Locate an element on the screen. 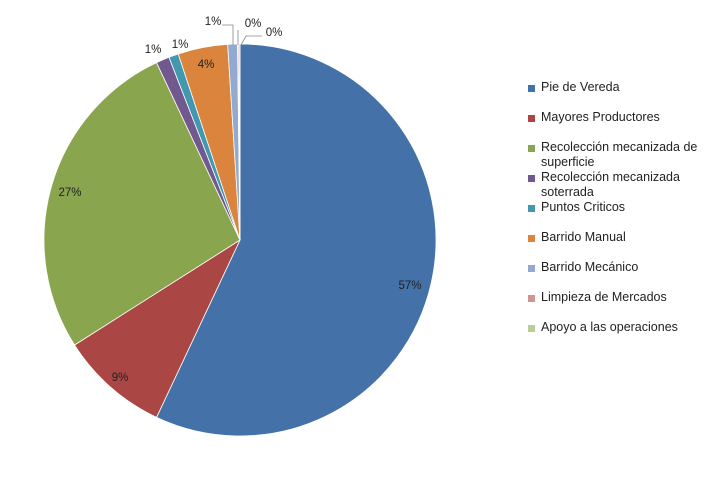  data-label-2: 9% is located at coordinates (120, 378).